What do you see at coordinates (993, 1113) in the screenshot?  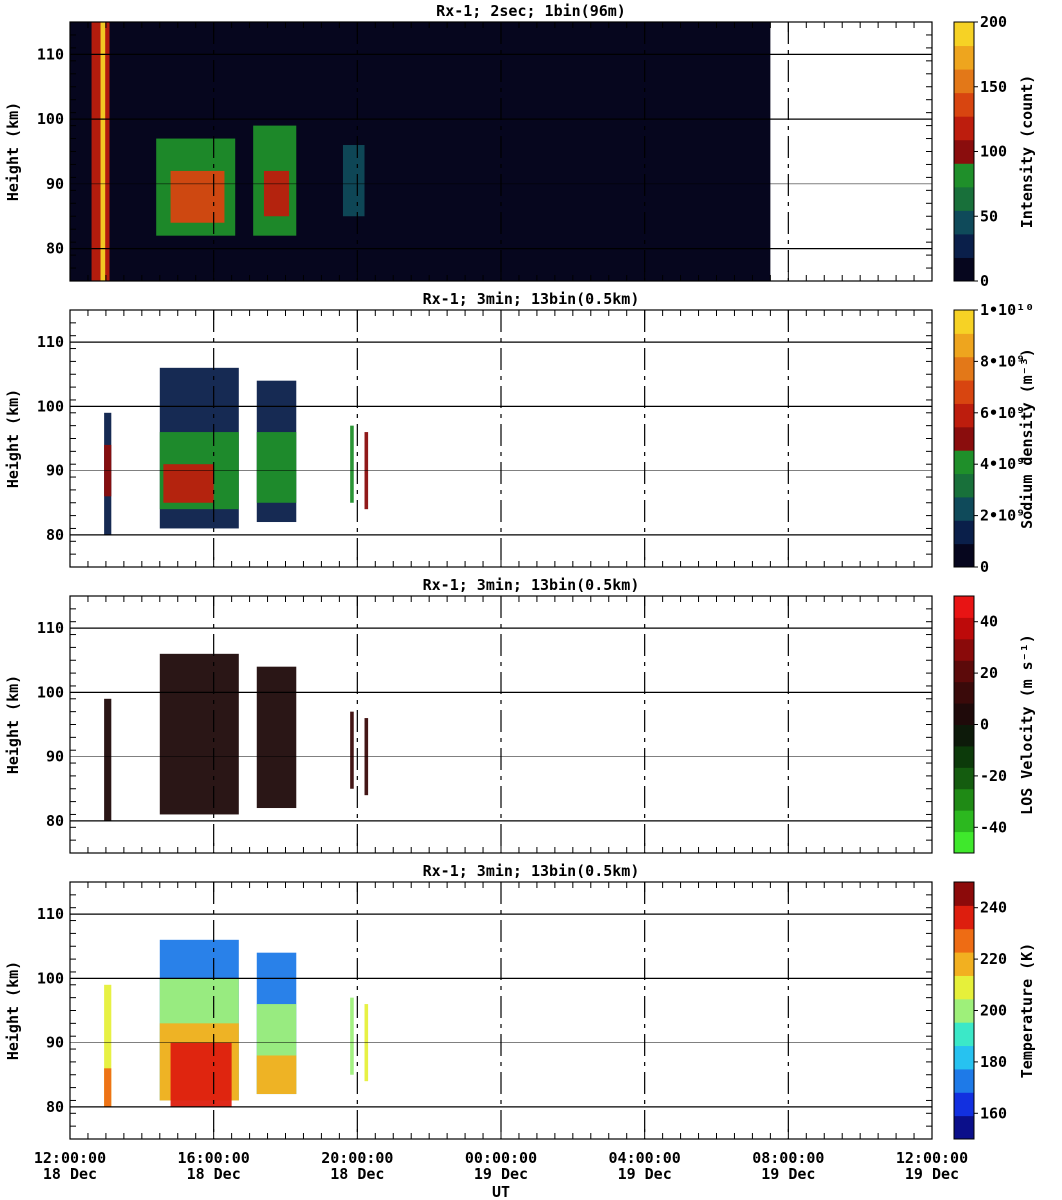 I see `colorbar-tick-label: 160` at bounding box center [993, 1113].